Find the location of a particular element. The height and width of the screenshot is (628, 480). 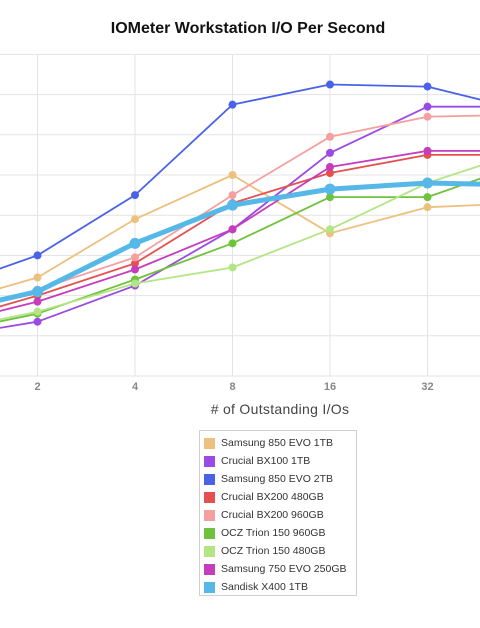

legend-item: OCZ Trion 150 480GB is located at coordinates (264, 551).